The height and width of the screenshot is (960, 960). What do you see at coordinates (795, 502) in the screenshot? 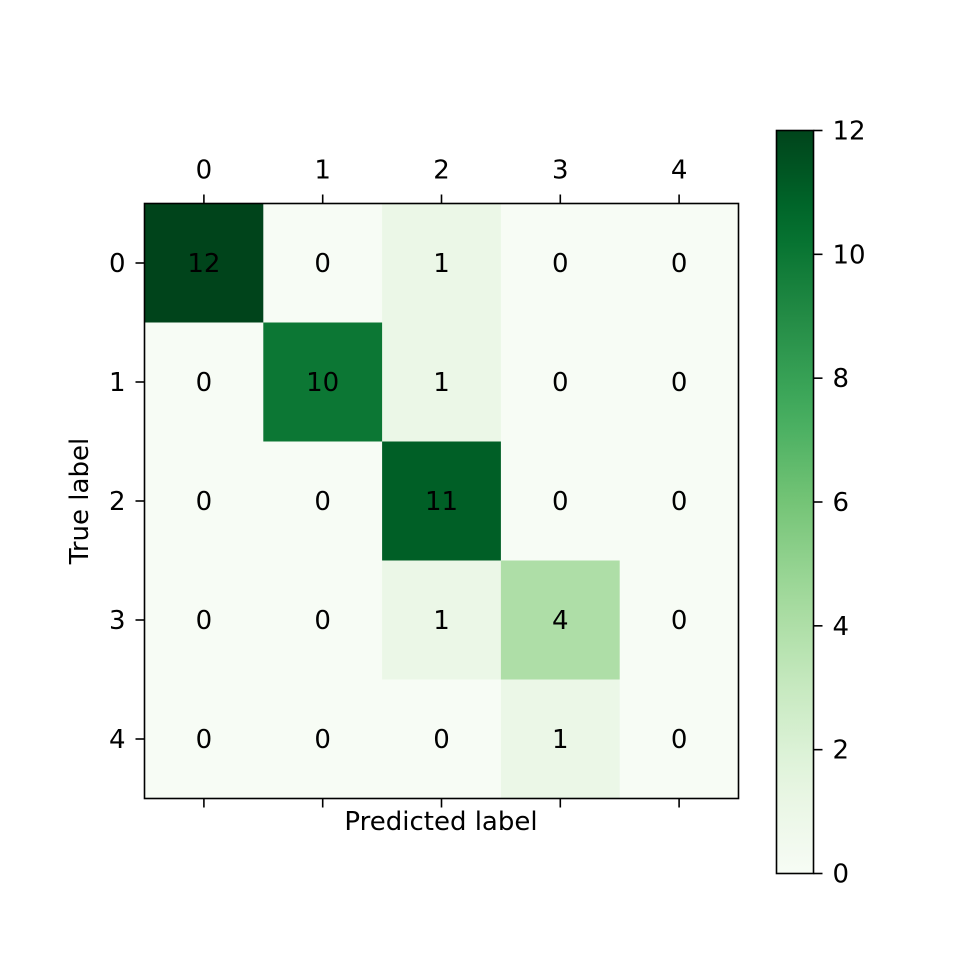
I see `colorbar` at bounding box center [795, 502].